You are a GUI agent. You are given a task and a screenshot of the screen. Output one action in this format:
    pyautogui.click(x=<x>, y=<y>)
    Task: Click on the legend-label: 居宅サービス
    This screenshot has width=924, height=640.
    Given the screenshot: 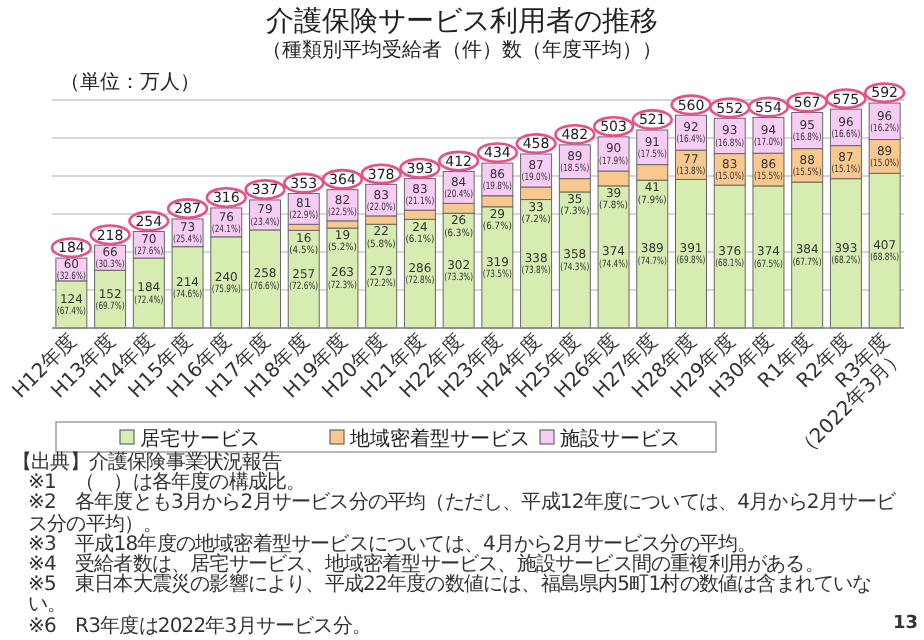 What is the action you would take?
    pyautogui.click(x=200, y=439)
    